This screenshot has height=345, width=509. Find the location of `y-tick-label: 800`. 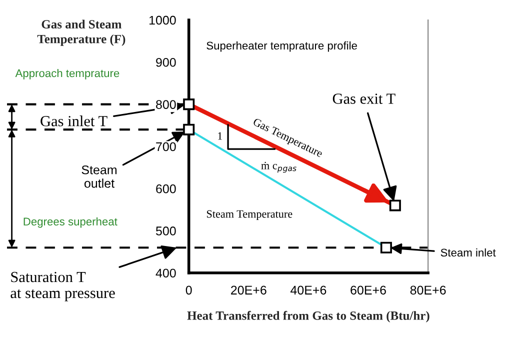

y-tick-label: 800 is located at coordinates (166, 104).